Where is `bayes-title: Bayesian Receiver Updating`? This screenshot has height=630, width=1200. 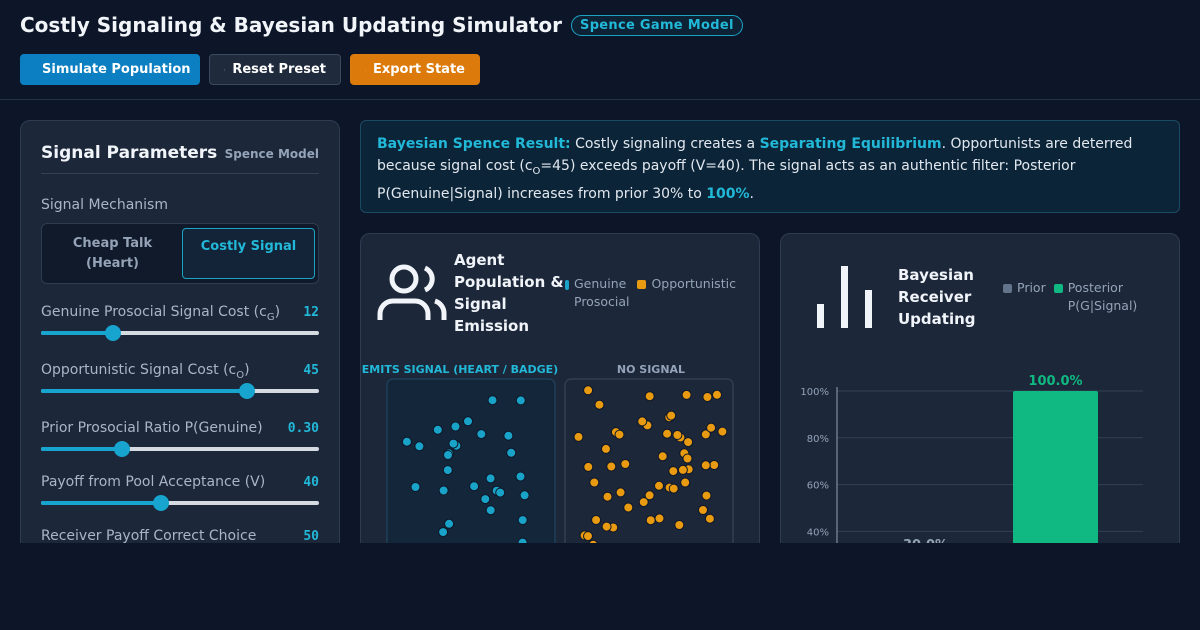 bayes-title: Bayesian Receiver Updating is located at coordinates (937, 297).